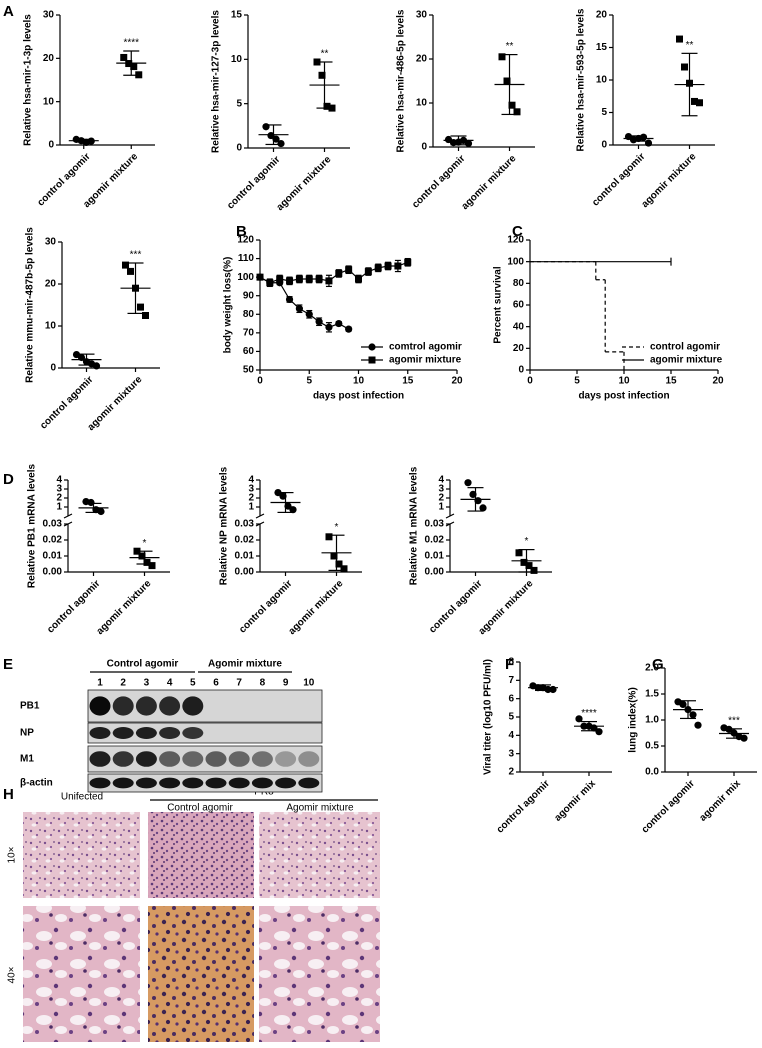 This screenshot has height=1048, width=762. I want to click on panel-label: D, so click(8, 479).